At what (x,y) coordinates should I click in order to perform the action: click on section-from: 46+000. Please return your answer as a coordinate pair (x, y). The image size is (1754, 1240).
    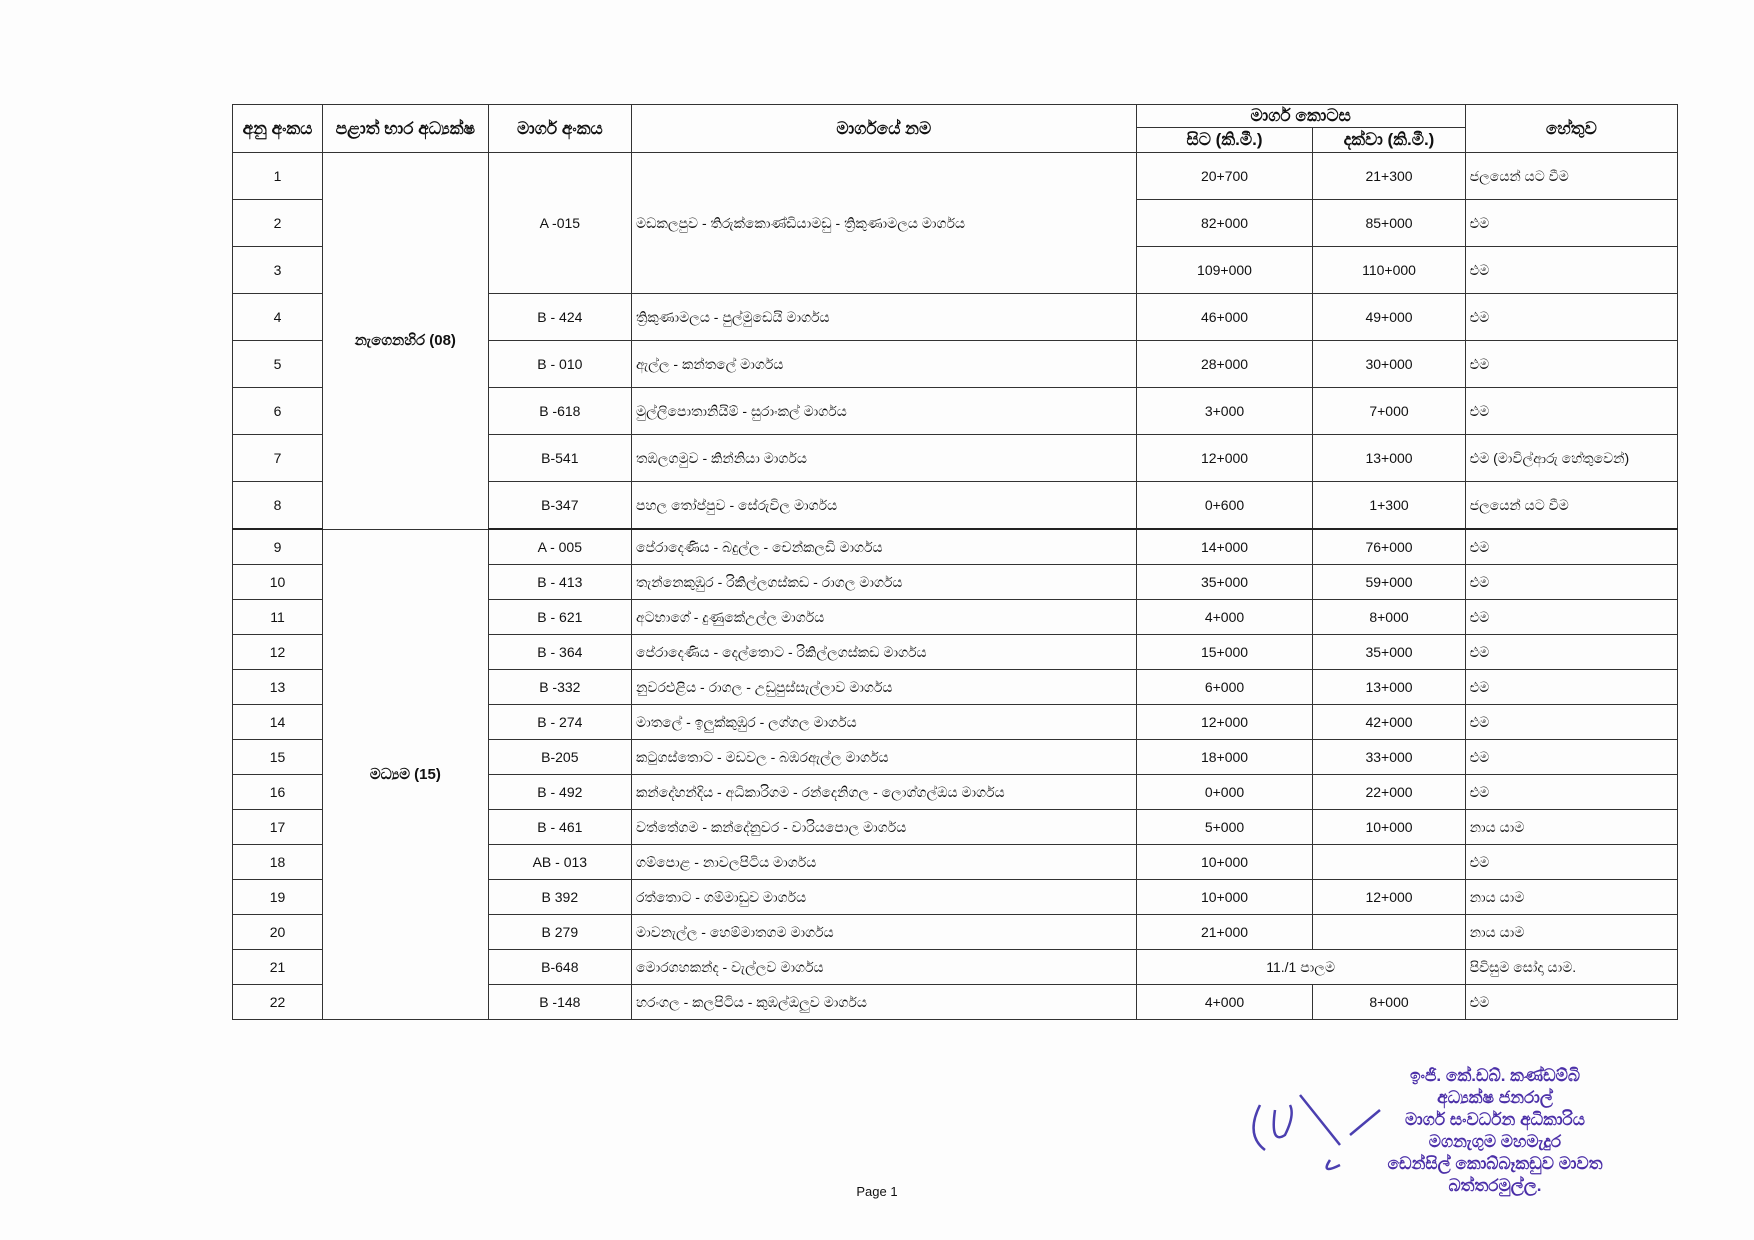
    Looking at the image, I should click on (1224, 317).